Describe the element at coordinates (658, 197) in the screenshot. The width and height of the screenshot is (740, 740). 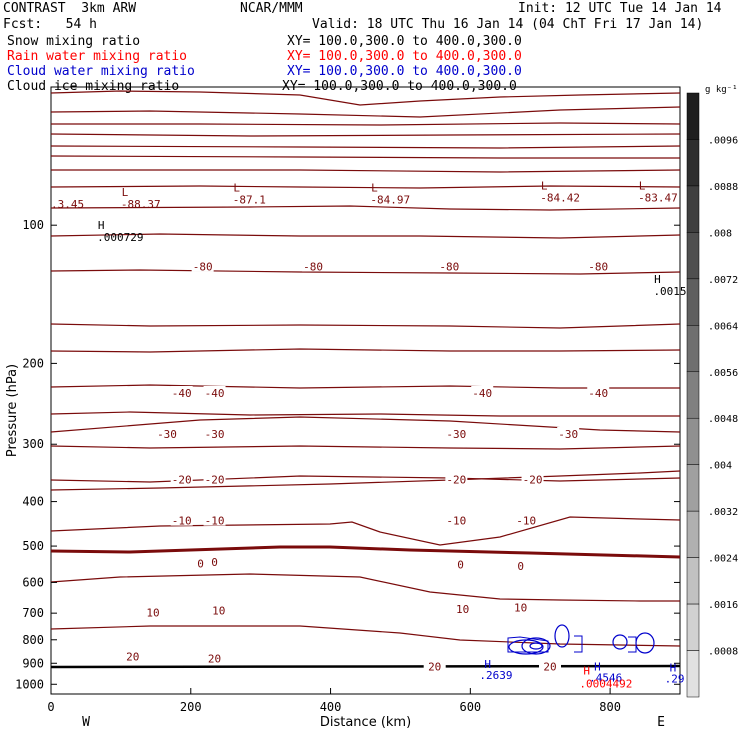
I see `extremum-label: -83.47` at that location.